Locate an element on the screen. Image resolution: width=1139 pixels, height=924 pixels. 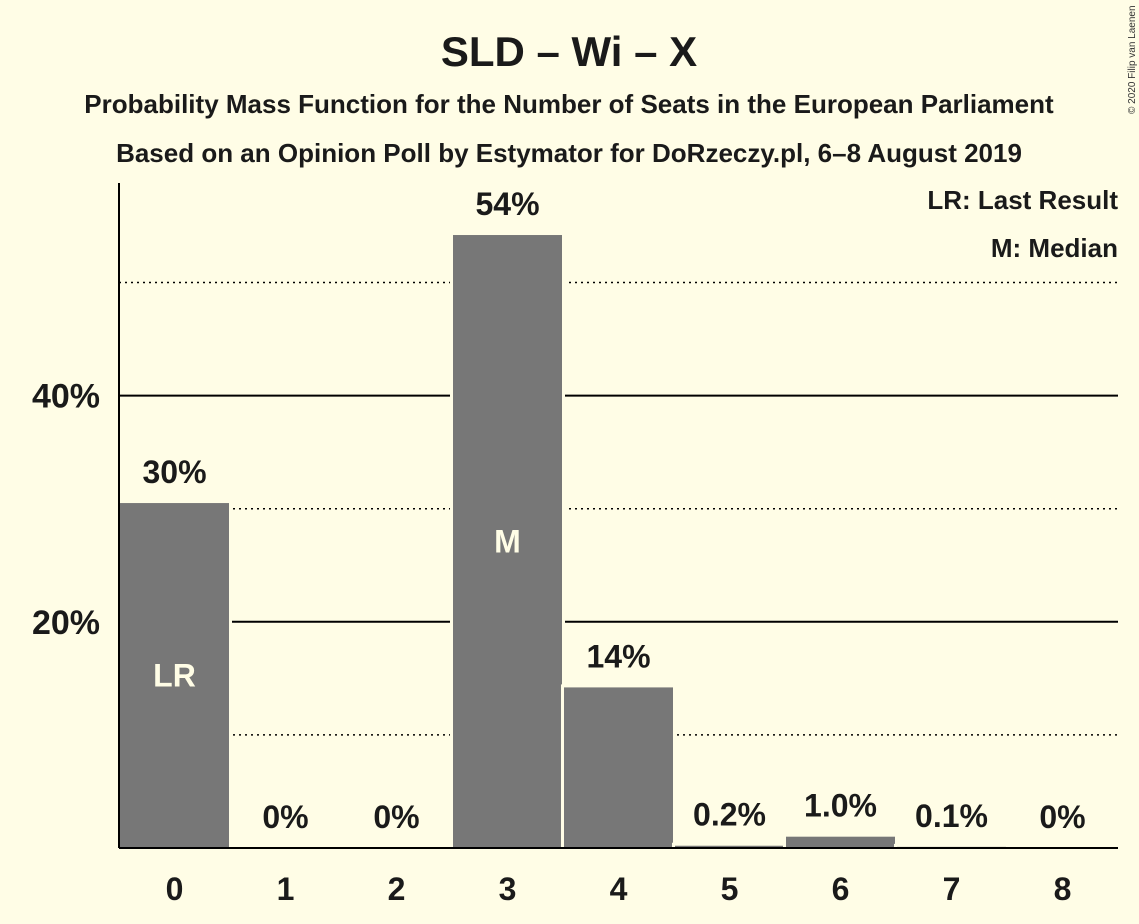
bar-marker-lr: LR is located at coordinates (174, 676).